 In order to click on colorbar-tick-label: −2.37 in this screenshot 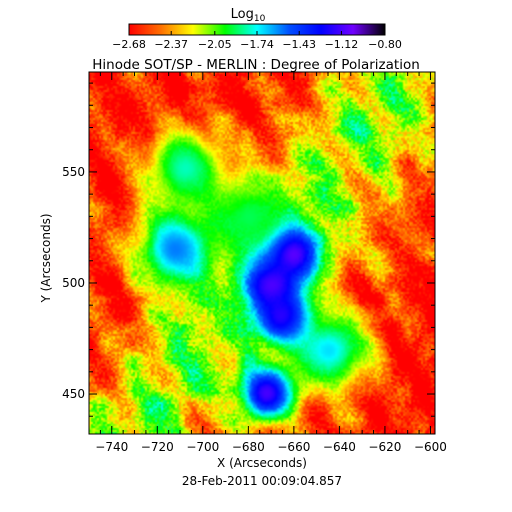, I will do `click(171, 44)`.